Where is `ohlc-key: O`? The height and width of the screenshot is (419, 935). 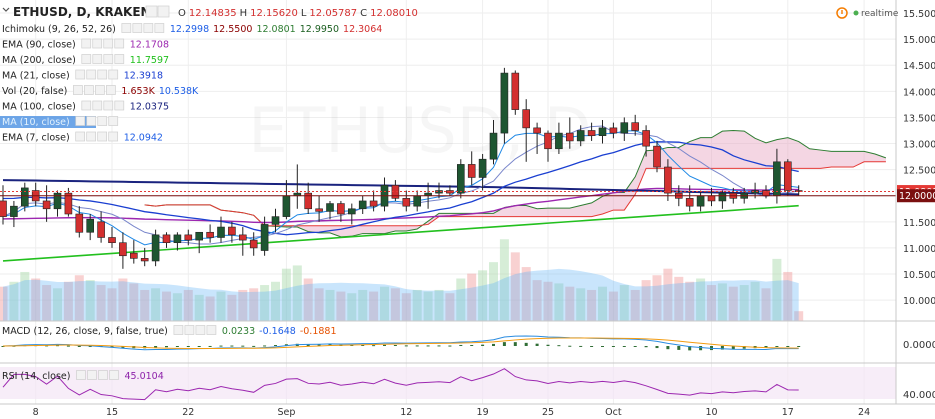
ohlc-key: O is located at coordinates (182, 13).